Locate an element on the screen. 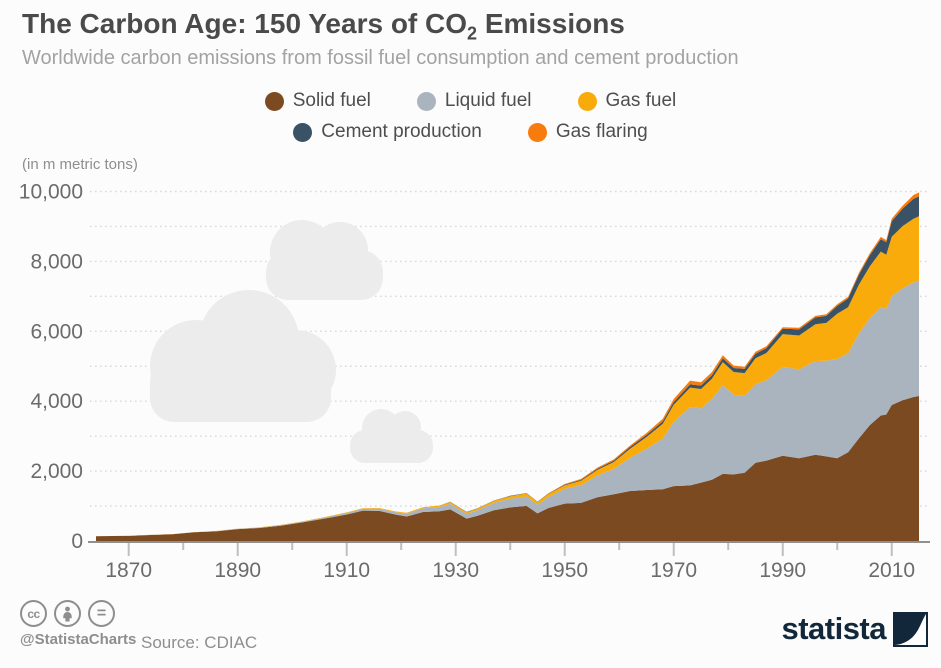 The height and width of the screenshot is (668, 941). source-label: Source: CDIAC is located at coordinates (199, 642).